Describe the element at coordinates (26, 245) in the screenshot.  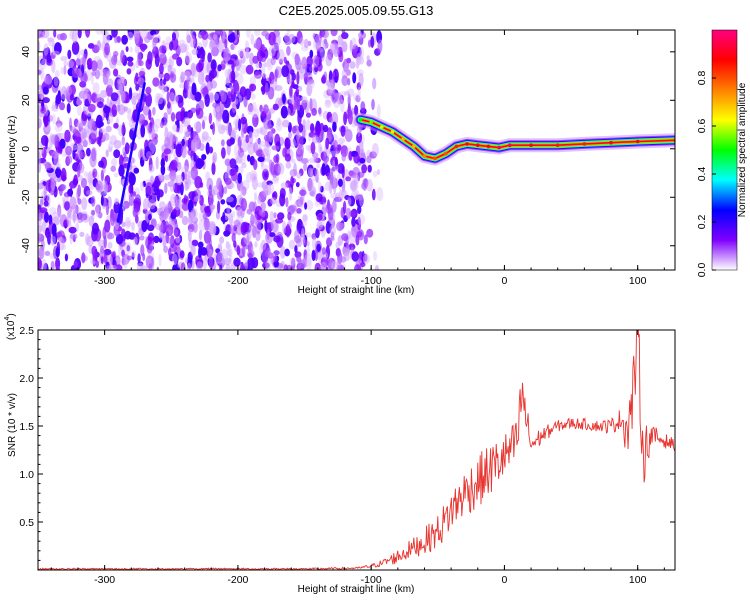
I see `heatmap-y-tick-label: -40` at that location.